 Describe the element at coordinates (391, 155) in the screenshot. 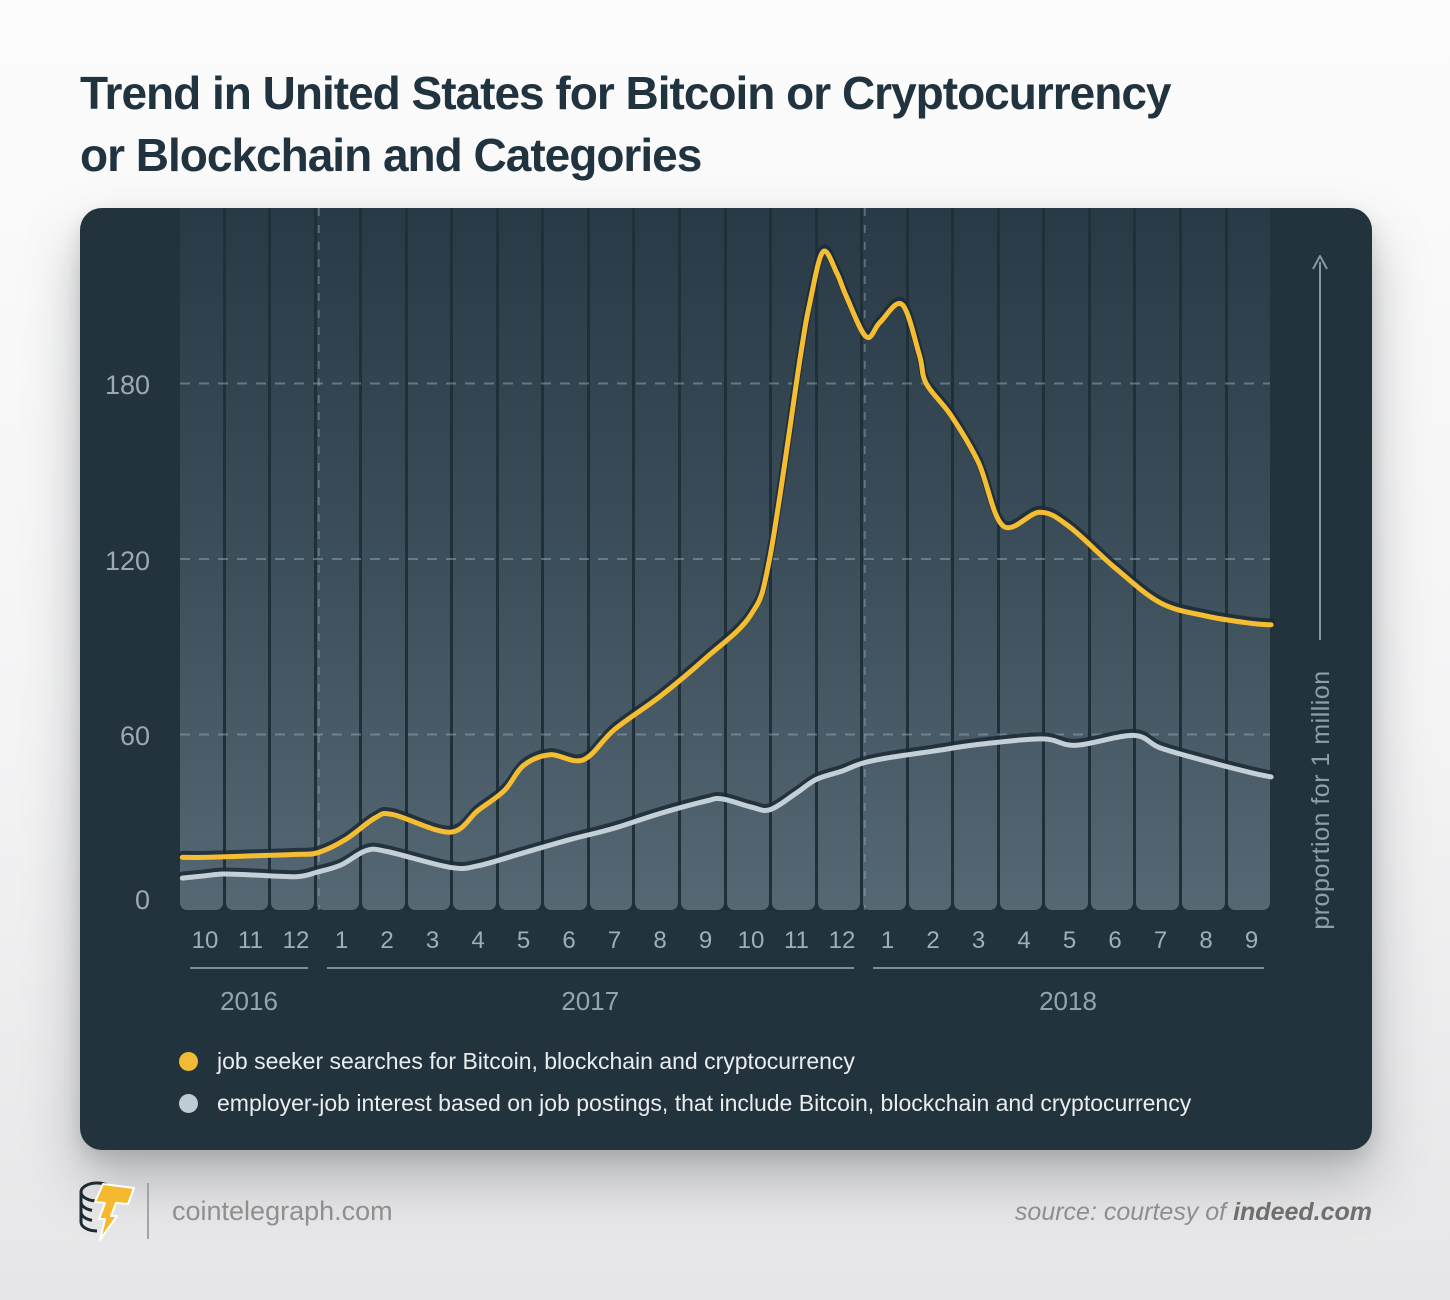

I see `page-title-line2: or Blockchain and Categories` at that location.